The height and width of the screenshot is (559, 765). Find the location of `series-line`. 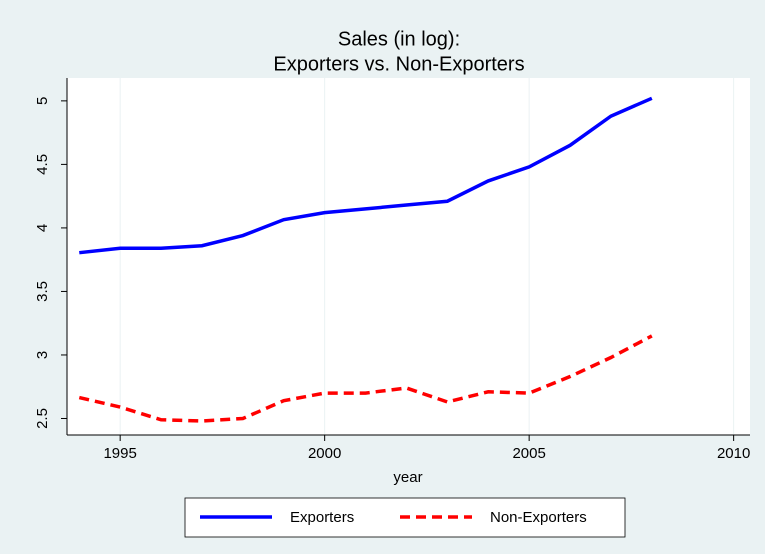

series-line is located at coordinates (365, 378).